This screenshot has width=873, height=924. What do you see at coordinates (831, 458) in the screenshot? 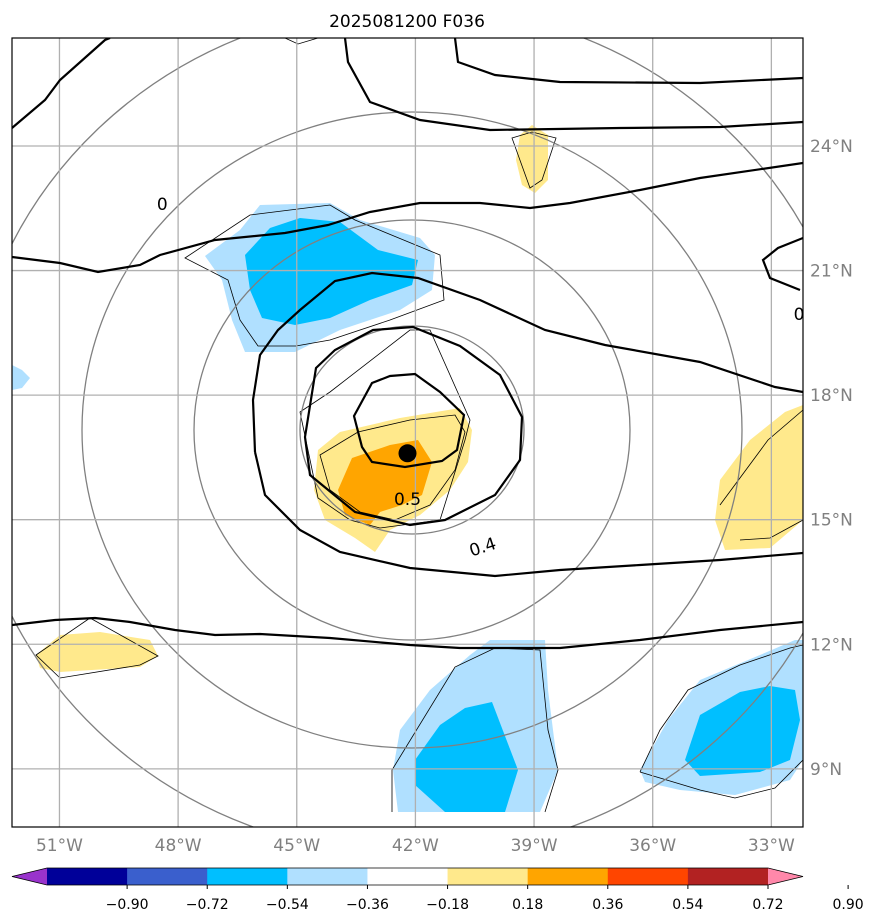
I see `latitude-ticks: 24°N 21°N 18°N 15°N 12°N 9°N` at bounding box center [831, 458].